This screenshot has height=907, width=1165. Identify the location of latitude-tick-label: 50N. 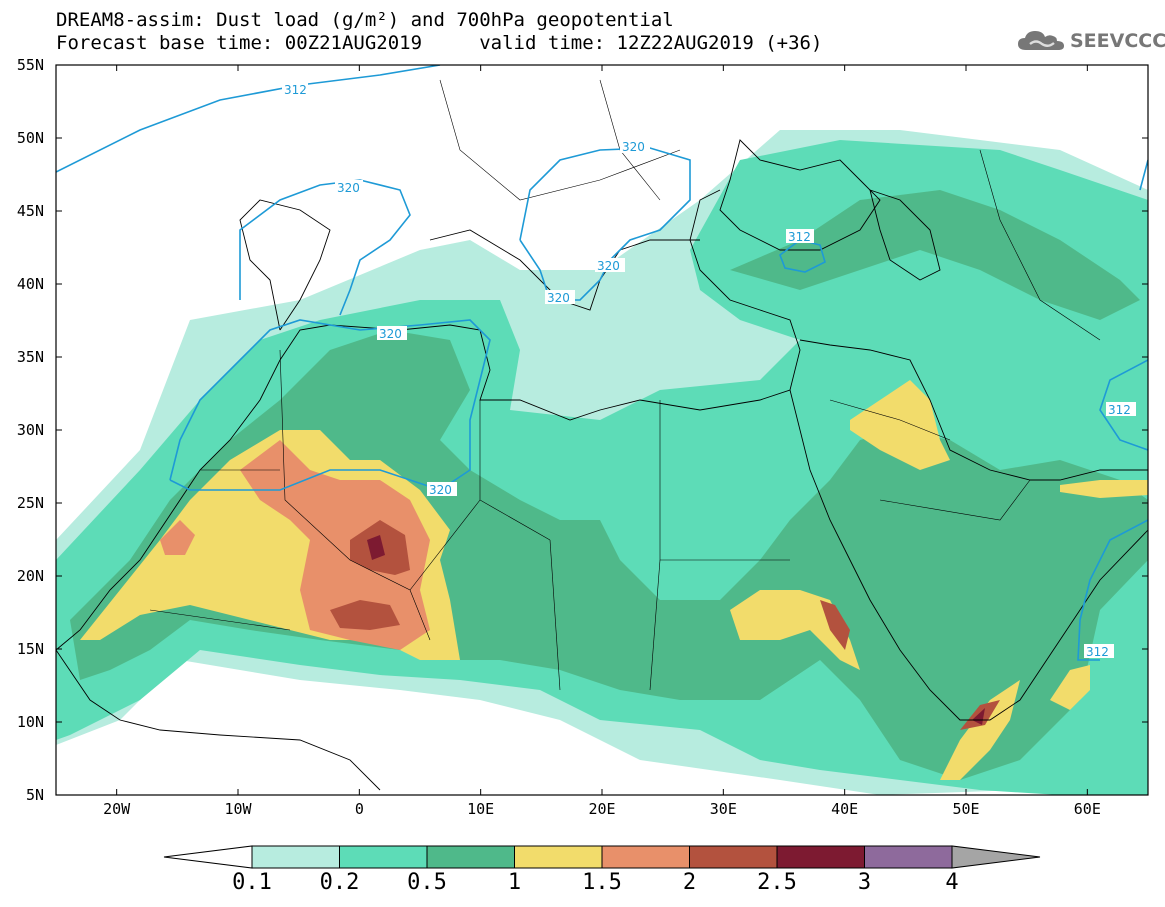
(30, 138).